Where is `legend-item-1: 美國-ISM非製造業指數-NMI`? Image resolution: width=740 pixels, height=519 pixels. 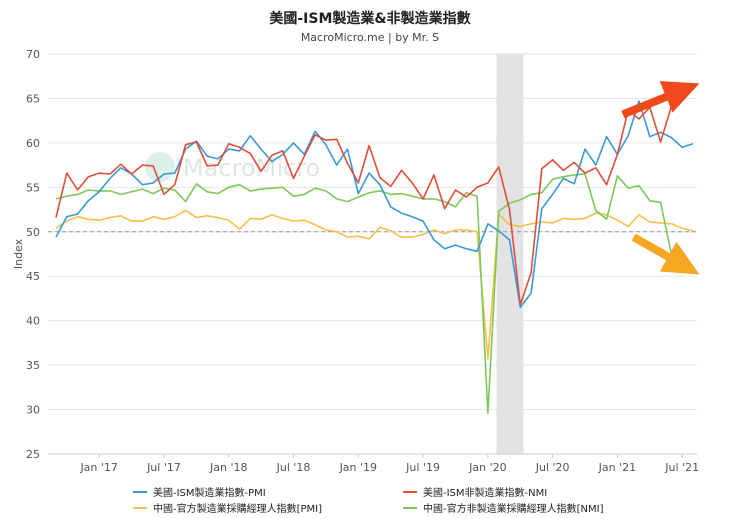
legend-item-1: 美國-ISM非製造業指數-NMI is located at coordinates (475, 491).